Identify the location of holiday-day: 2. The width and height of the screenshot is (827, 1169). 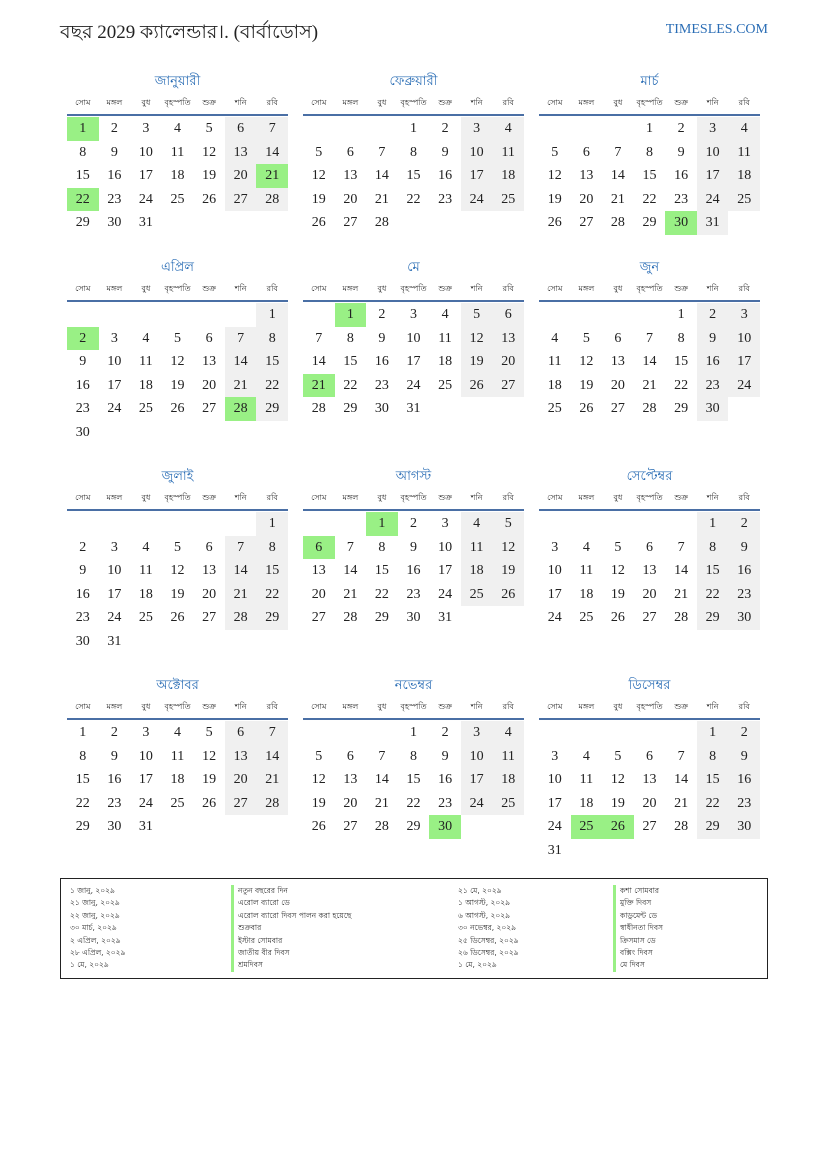
(83, 338).